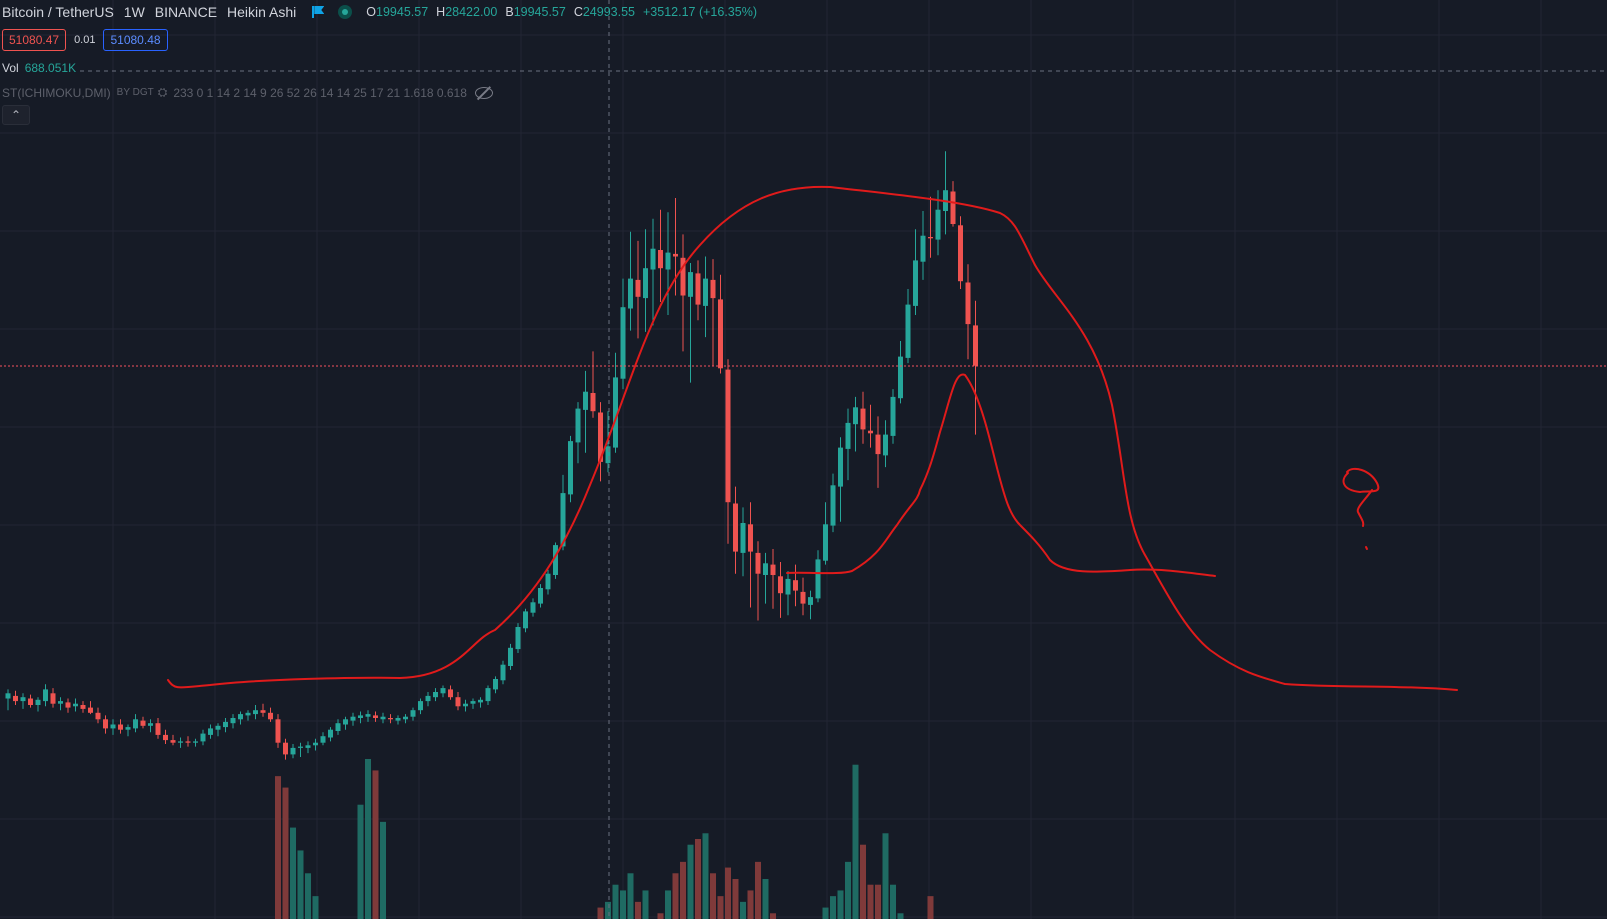 This screenshot has width=1607, height=919. I want to click on price-change: +3512.17 (+16.35%), so click(700, 12).